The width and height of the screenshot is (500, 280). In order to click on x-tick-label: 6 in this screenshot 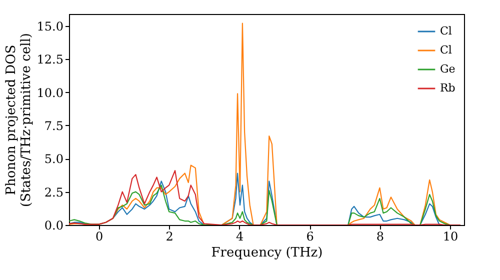, I will do `click(310, 237)`.